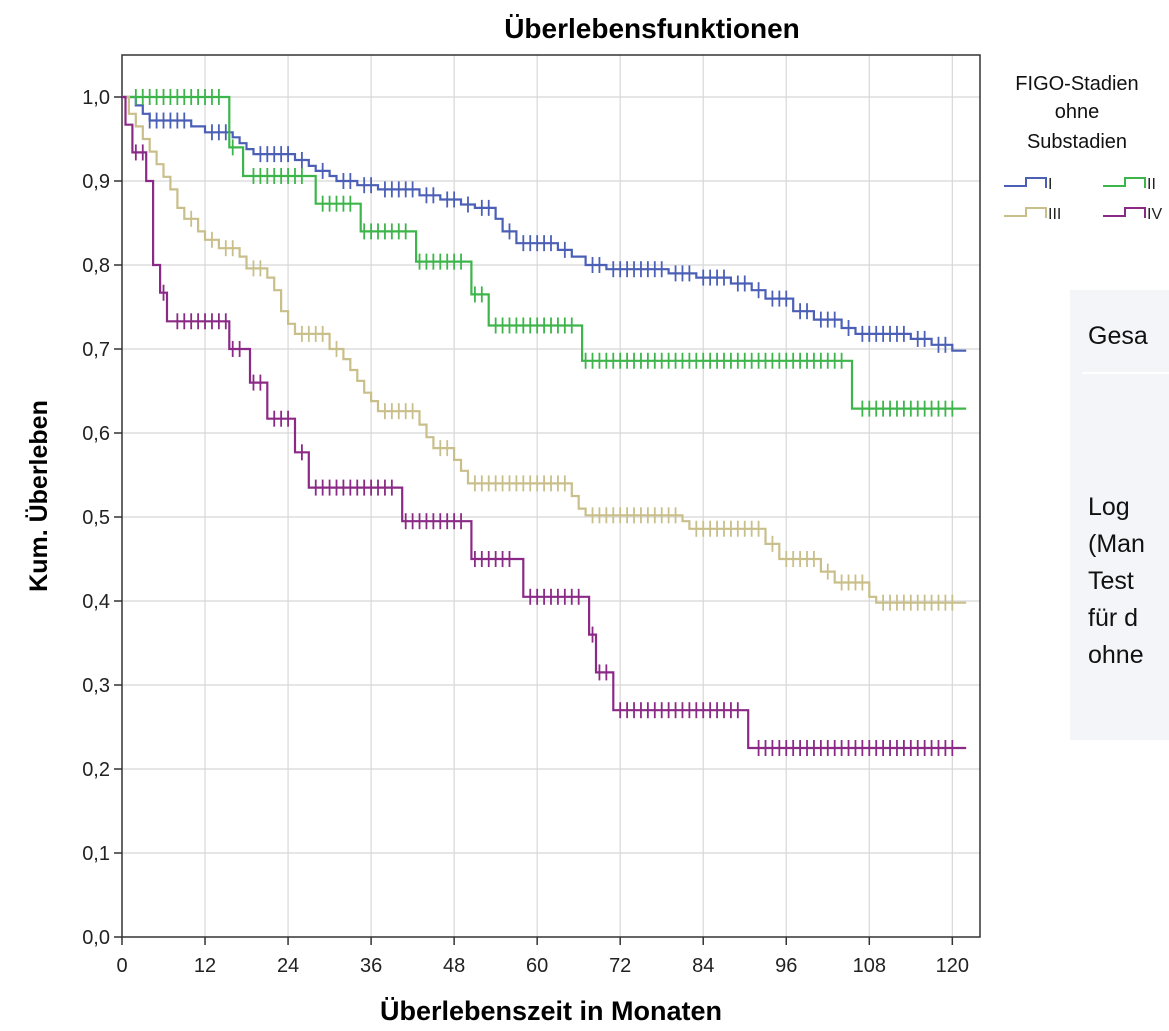 Image resolution: width=1169 pixels, height=1031 pixels. I want to click on side-panel-text-1: Gesa, so click(1118, 336).